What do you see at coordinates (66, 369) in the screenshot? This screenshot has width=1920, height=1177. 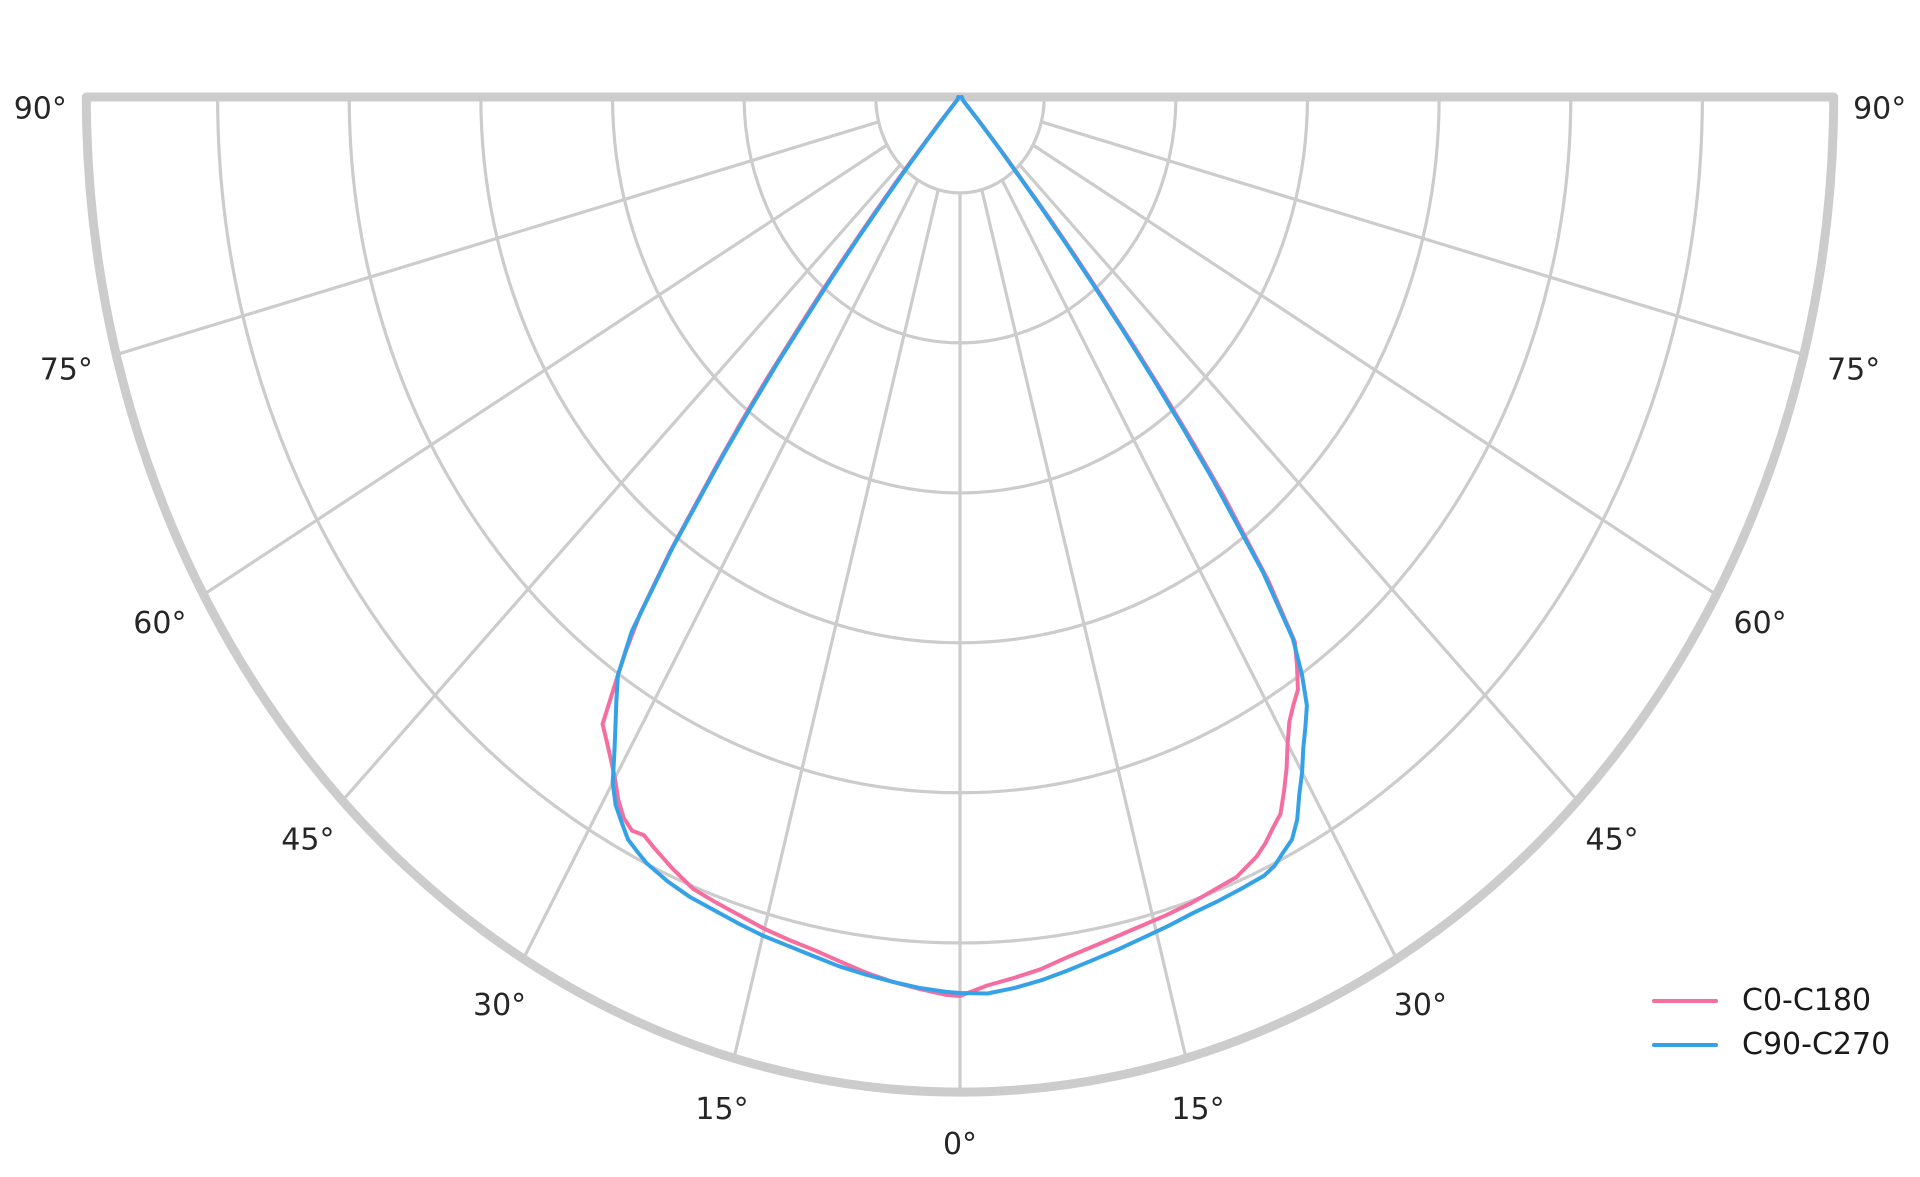 I see `angle-label-left-75deg: 75°` at bounding box center [66, 369].